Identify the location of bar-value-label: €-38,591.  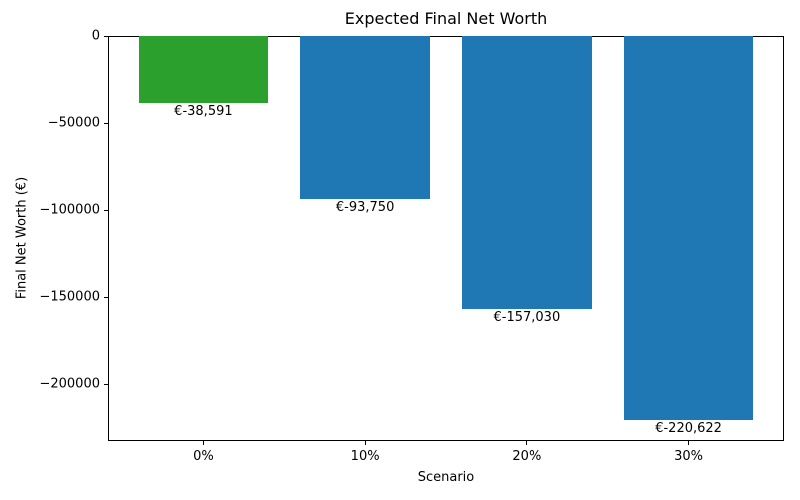
(203, 112).